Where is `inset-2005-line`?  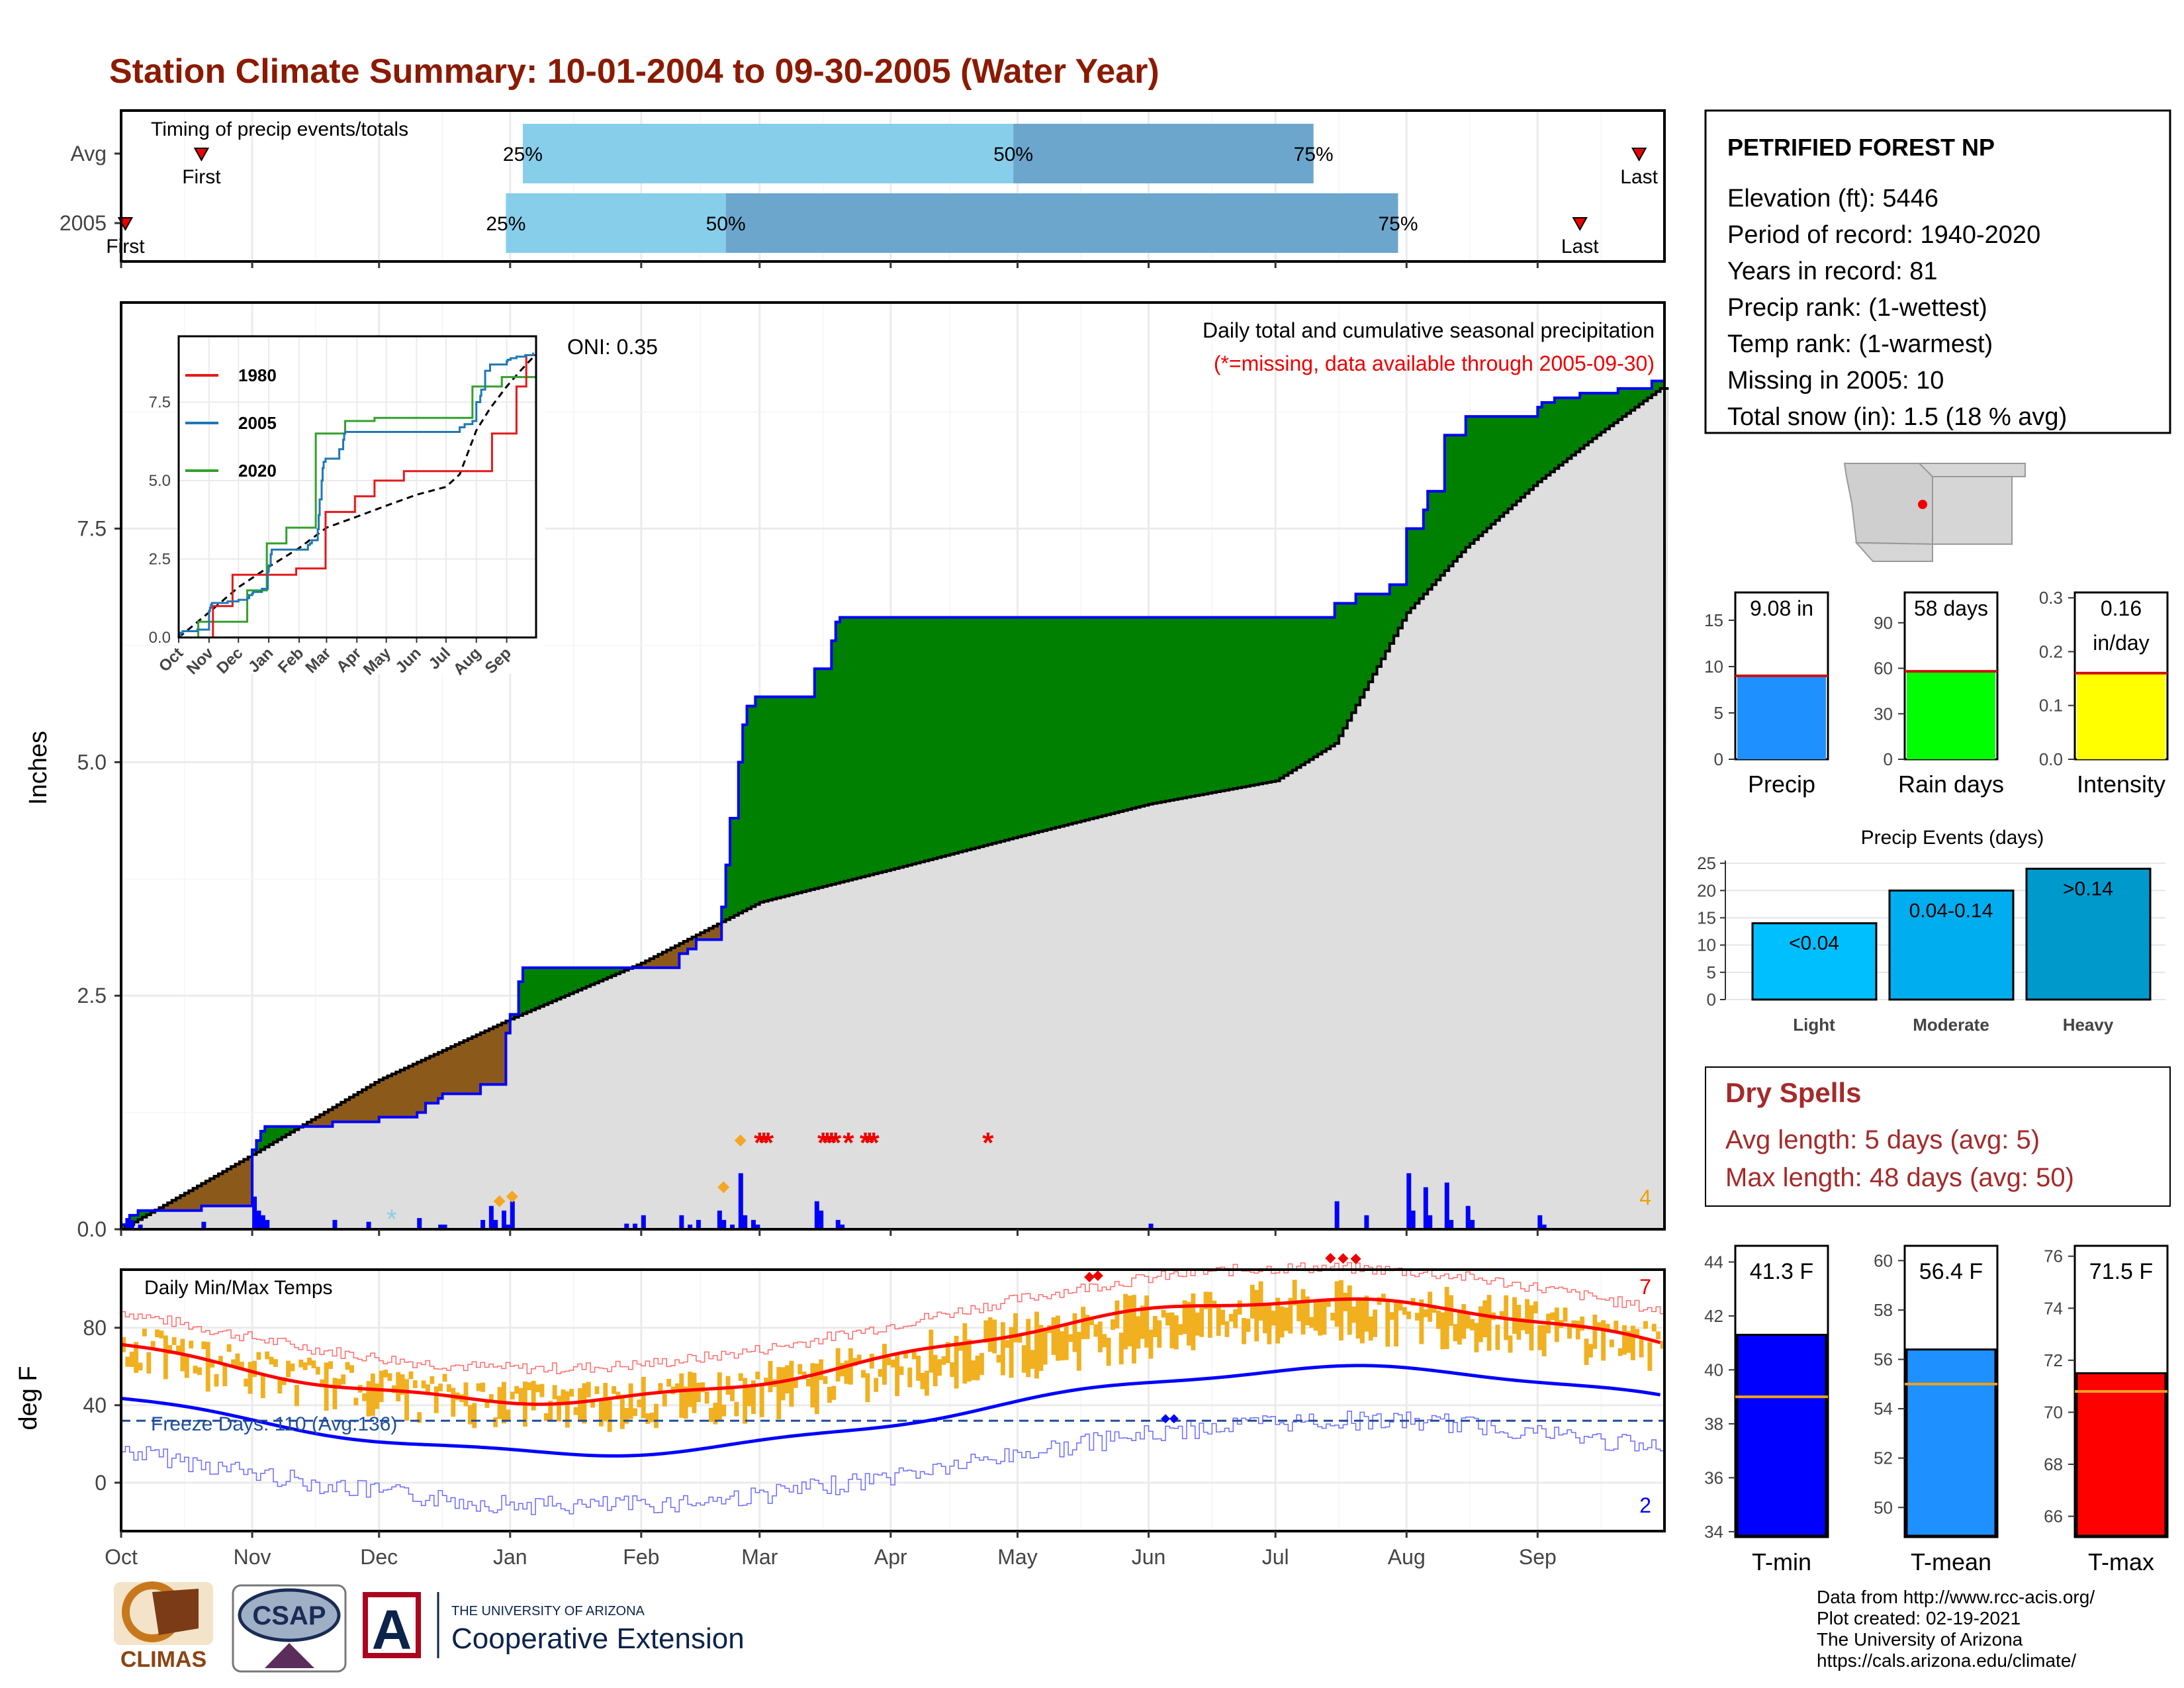
inset-2005-line is located at coordinates (357, 494).